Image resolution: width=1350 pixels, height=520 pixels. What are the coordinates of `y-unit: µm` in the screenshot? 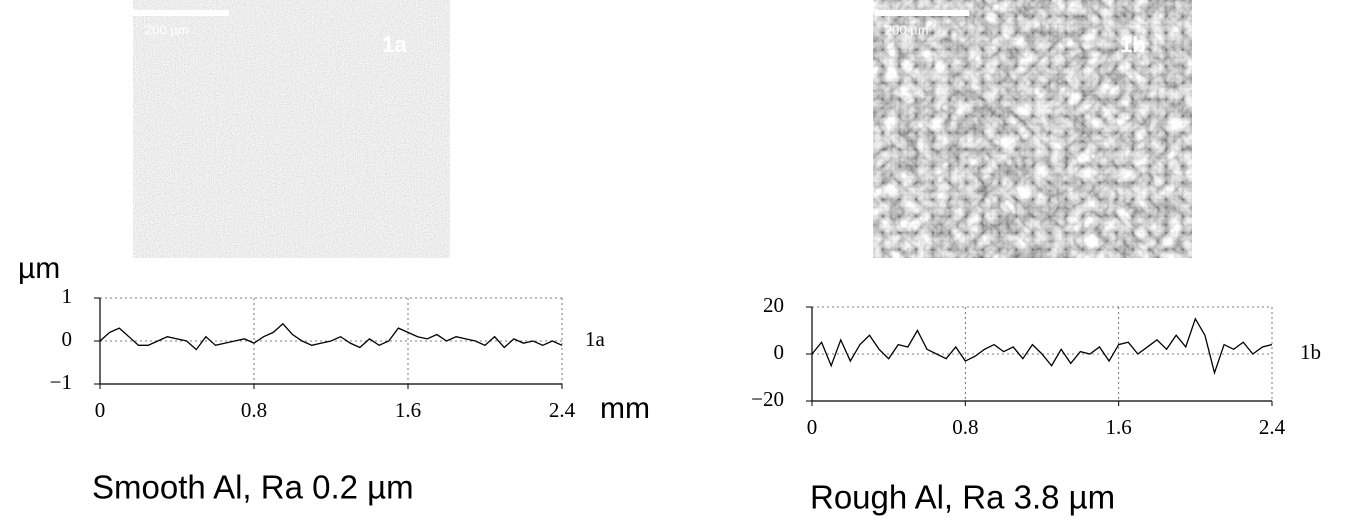 It's located at (39, 268).